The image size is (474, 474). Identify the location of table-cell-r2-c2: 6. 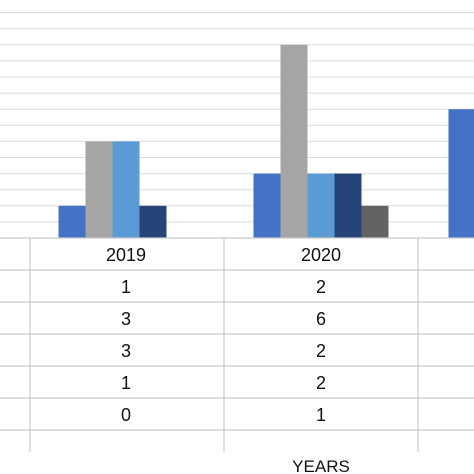
(321, 319).